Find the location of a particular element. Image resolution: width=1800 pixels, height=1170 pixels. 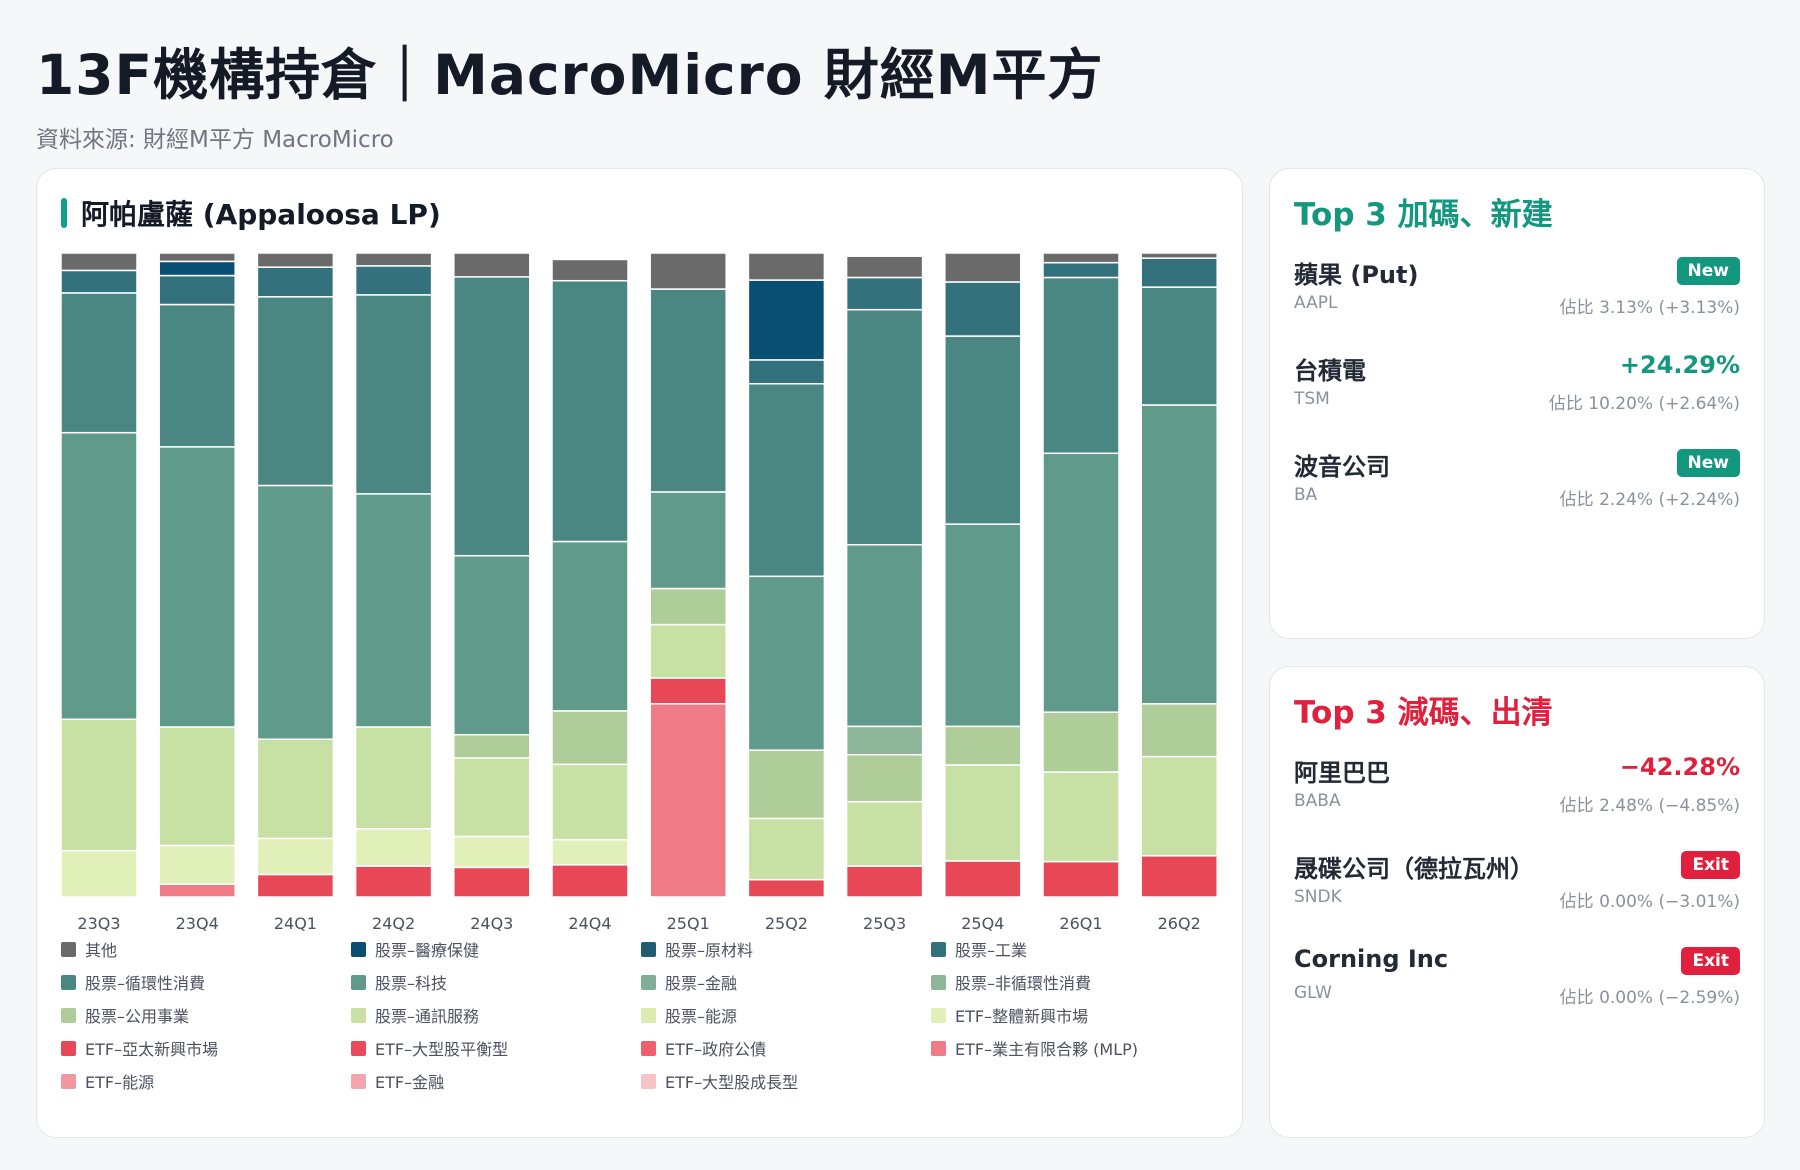

holding-row: Corning Inc GLW 佔比 0.00% (−2.59%) Exit is located at coordinates (1517, 980).